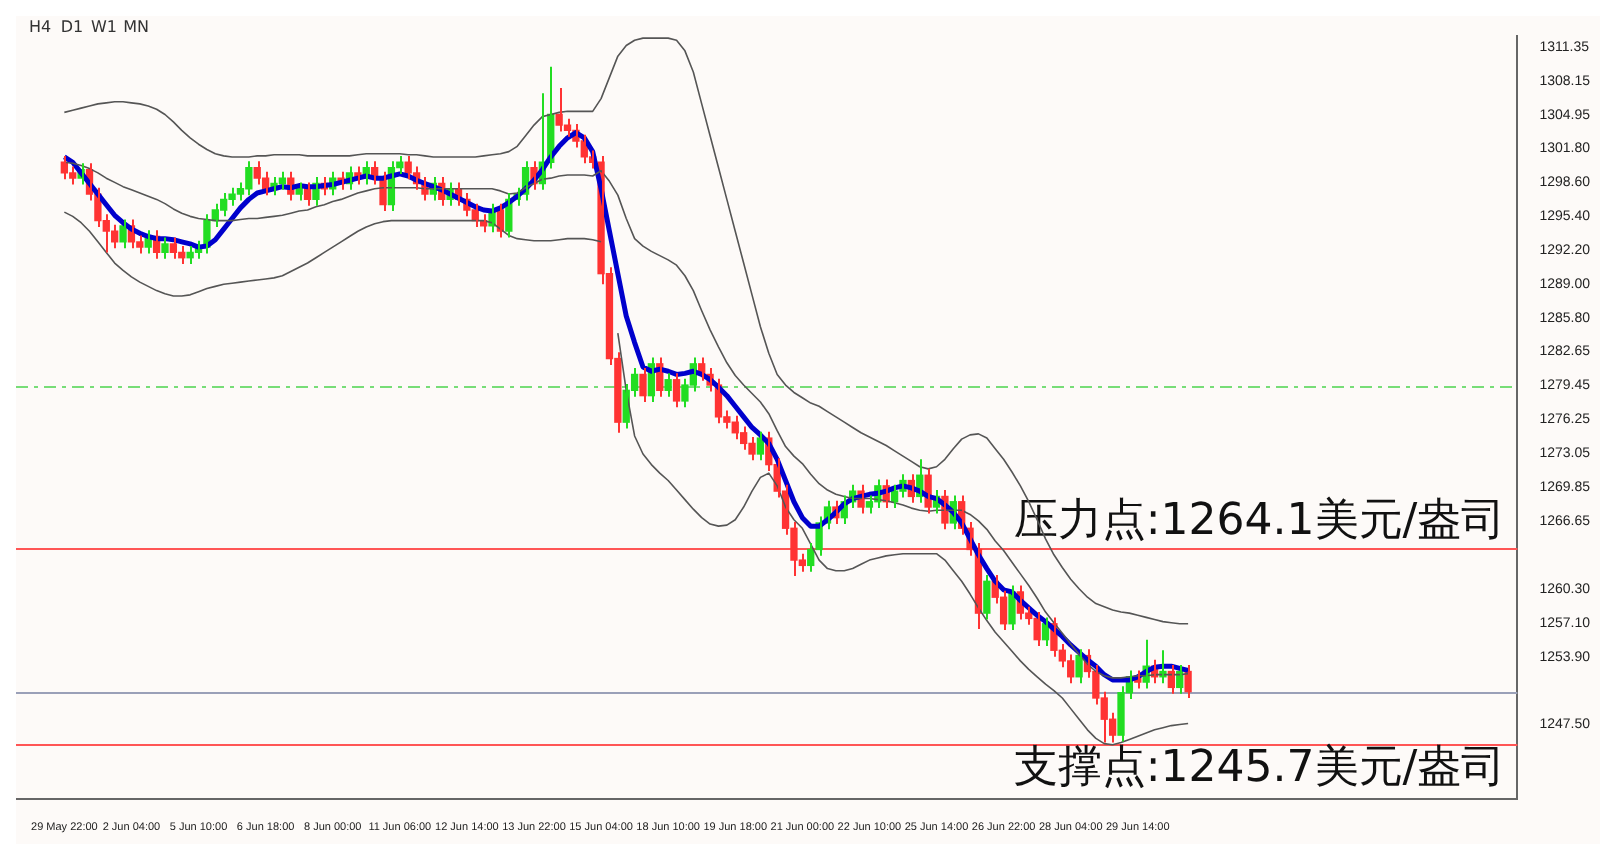 This screenshot has width=1600, height=860. I want to click on annotation: D1, so click(72, 27).